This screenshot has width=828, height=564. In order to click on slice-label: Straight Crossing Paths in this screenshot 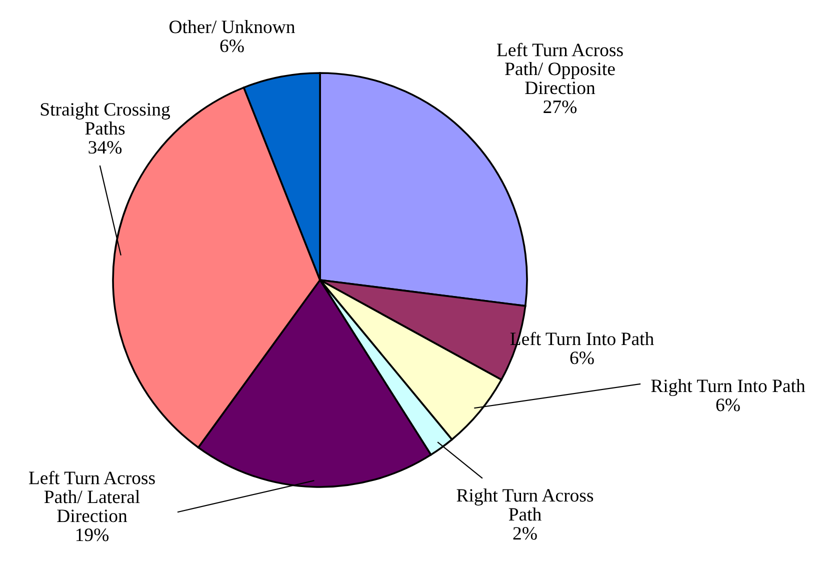, I will do `click(105, 118)`.